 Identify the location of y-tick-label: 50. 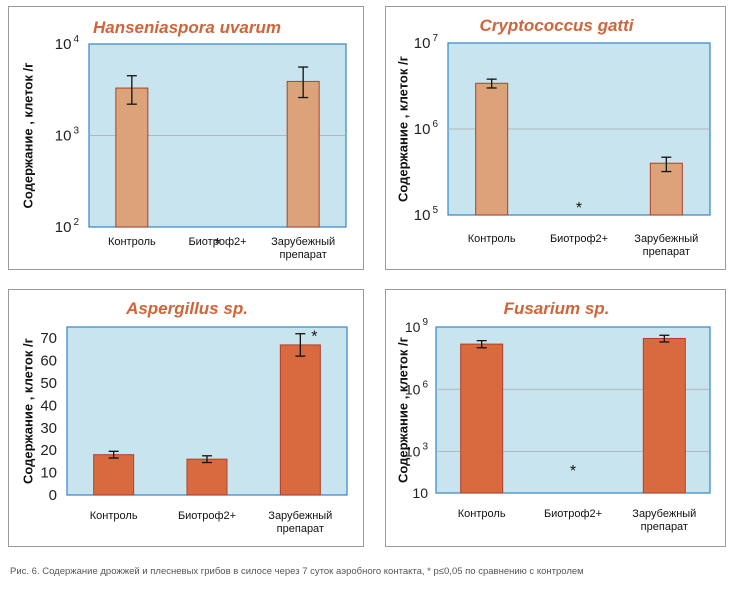
(48, 383).